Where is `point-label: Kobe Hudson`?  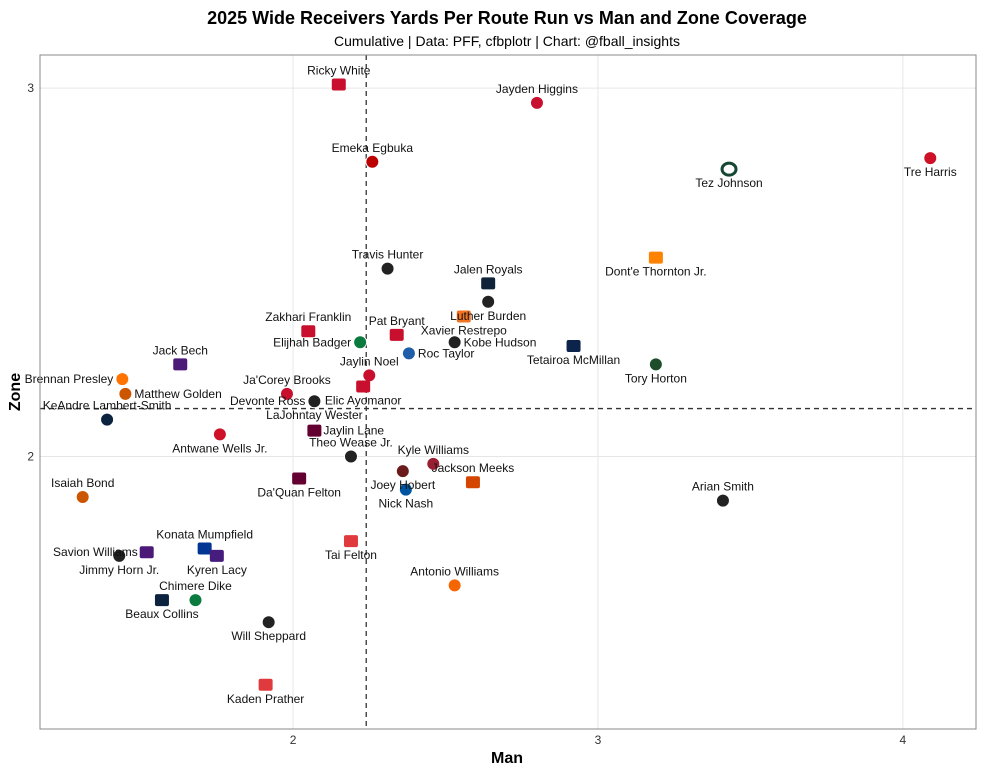
point-label: Kobe Hudson is located at coordinates (500, 342).